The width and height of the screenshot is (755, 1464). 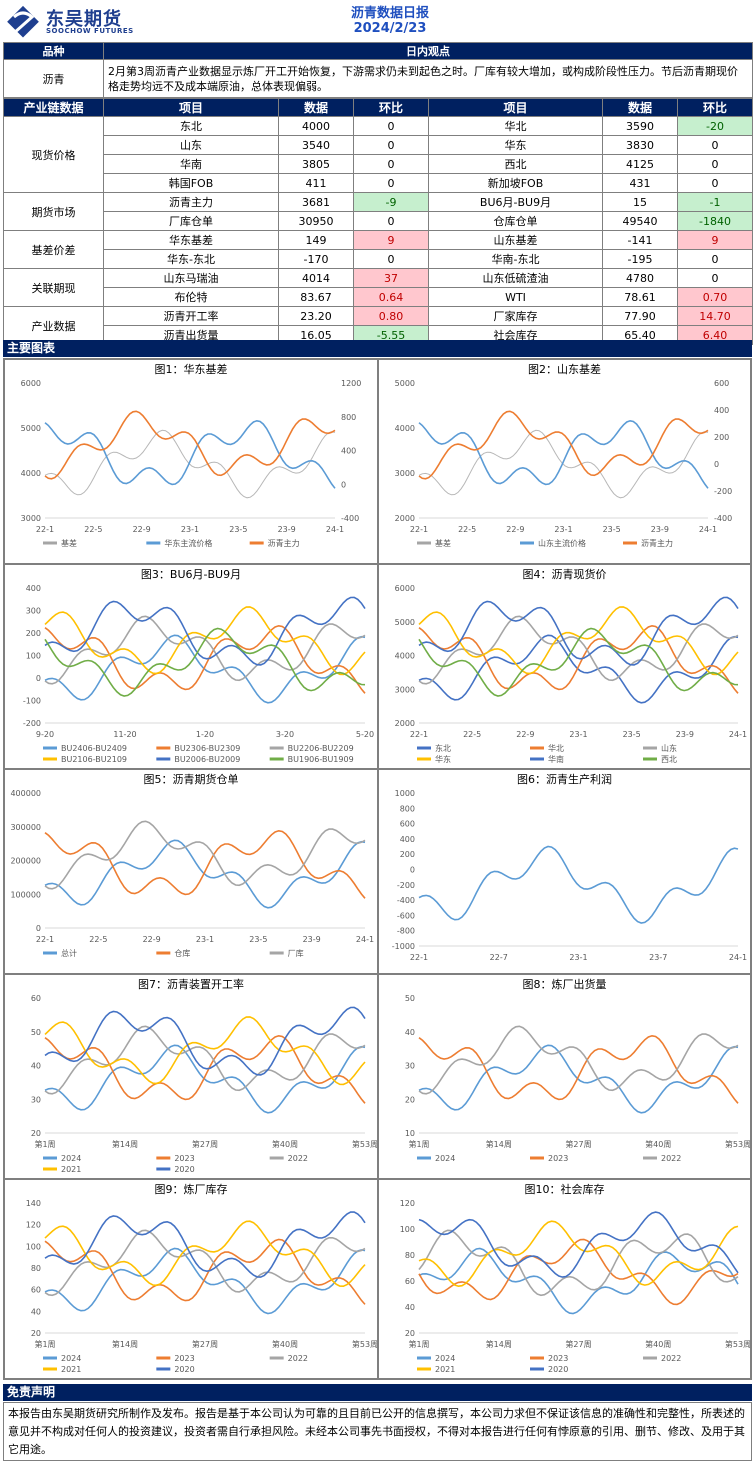 What do you see at coordinates (410, 1255) in the screenshot?
I see `y-tick-label: 80` at bounding box center [410, 1255].